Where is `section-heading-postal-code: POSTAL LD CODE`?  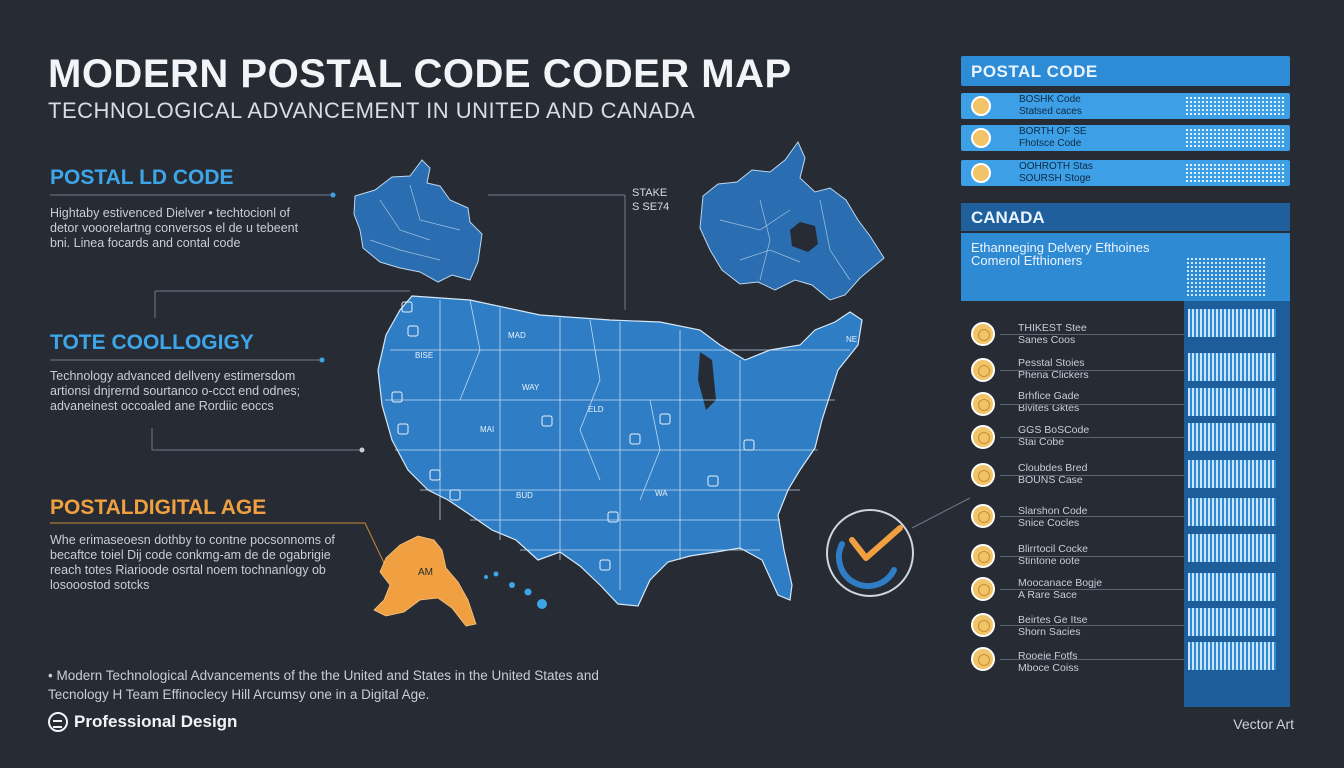
section-heading-postal-code: POSTAL LD CODE is located at coordinates (142, 177).